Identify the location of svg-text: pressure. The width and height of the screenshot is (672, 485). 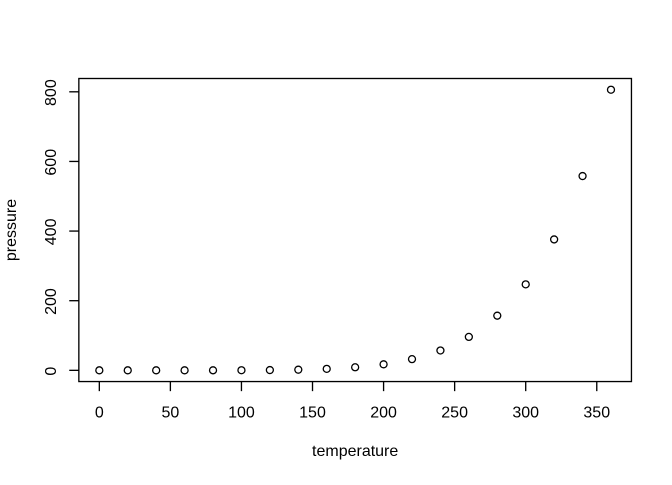
(11, 230).